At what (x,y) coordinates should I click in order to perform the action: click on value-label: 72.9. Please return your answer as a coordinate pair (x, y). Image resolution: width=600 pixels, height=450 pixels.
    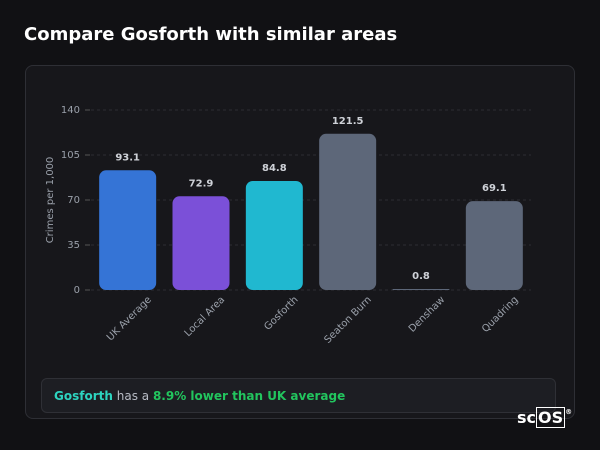
    Looking at the image, I should click on (201, 183).